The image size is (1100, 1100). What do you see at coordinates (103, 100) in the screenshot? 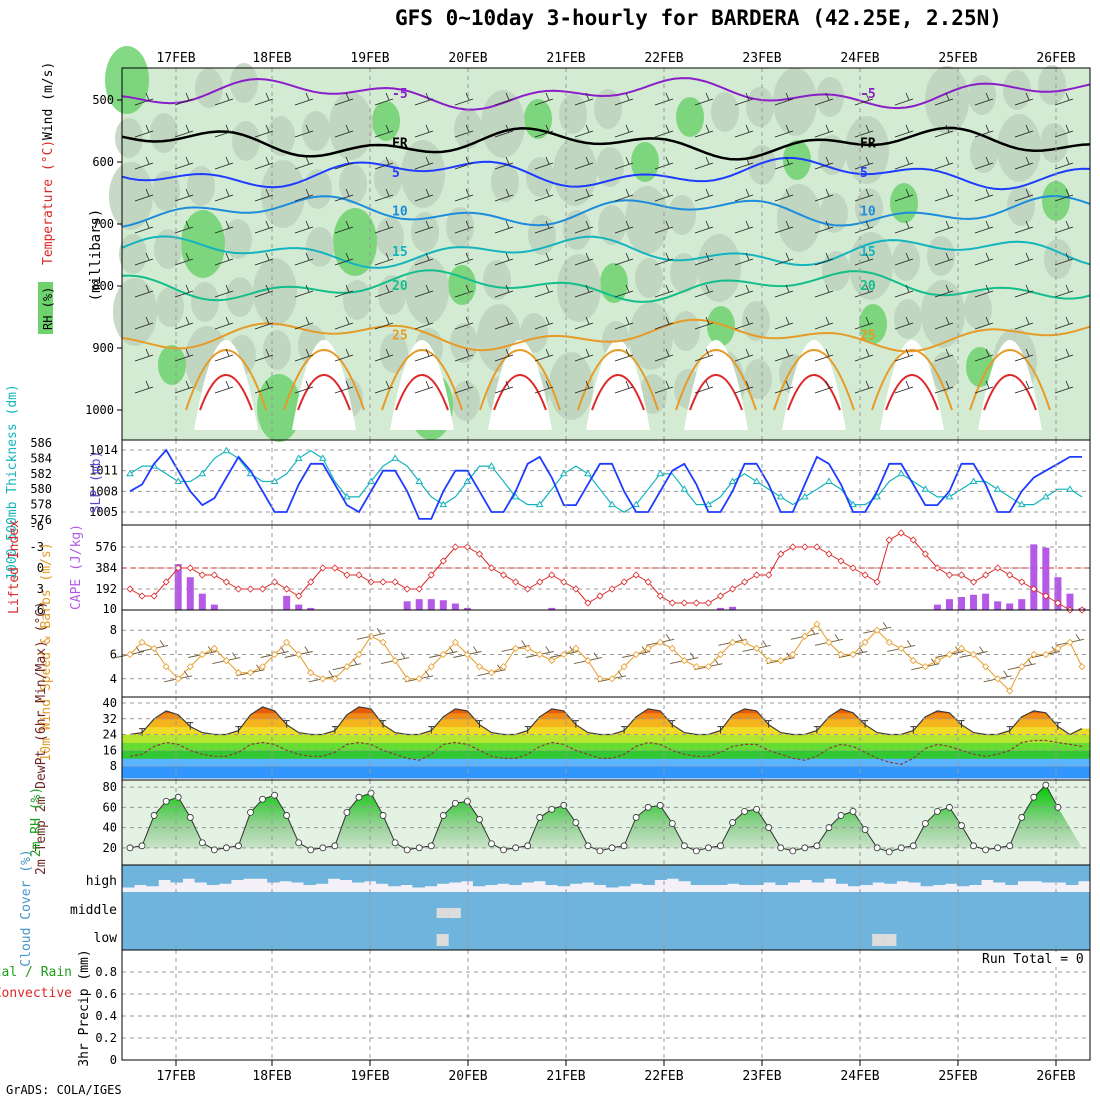
I see `p1-ytick-0: 500` at bounding box center [103, 100].